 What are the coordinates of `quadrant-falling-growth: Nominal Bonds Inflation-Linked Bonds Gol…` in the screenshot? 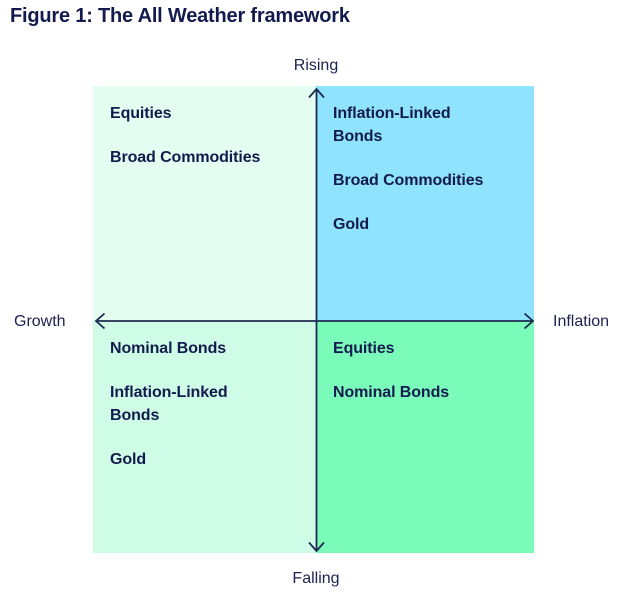 It's located at (204, 437).